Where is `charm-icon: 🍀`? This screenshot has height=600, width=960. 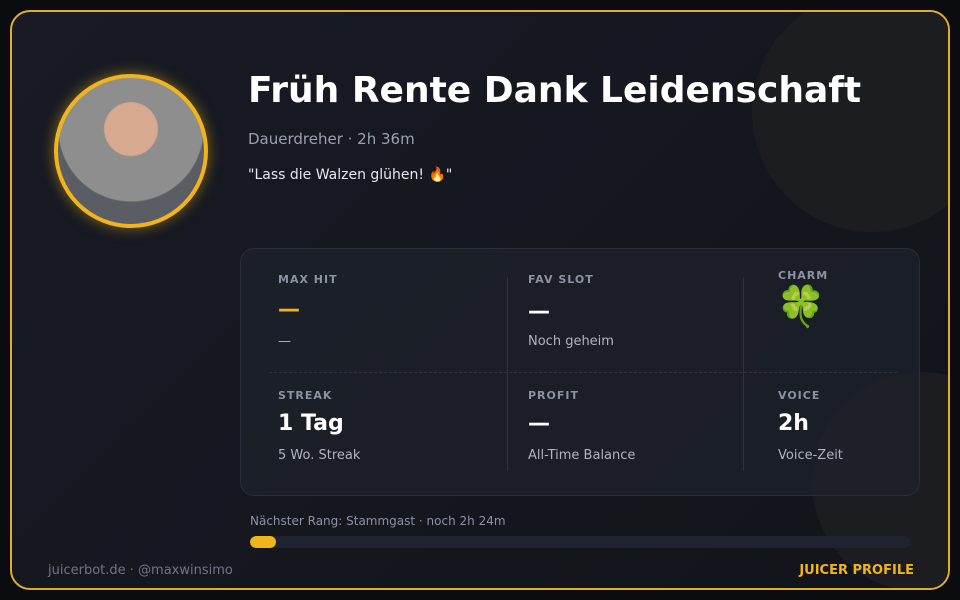
charm-icon: 🍀 is located at coordinates (801, 307).